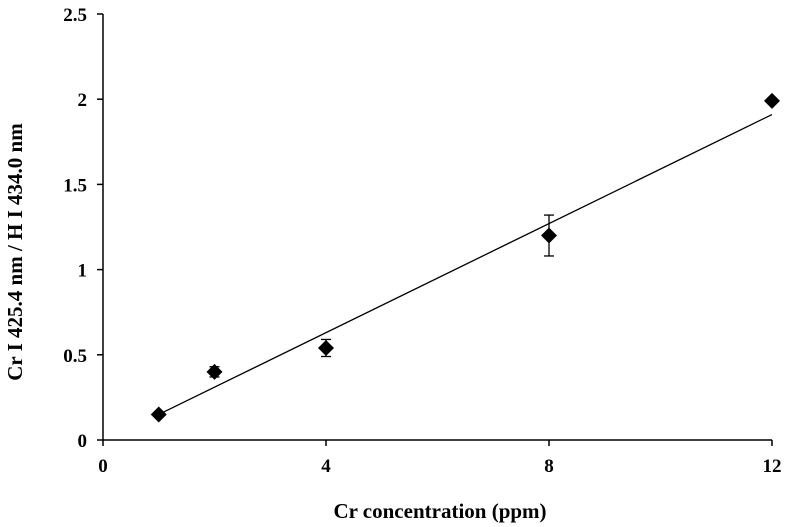  Describe the element at coordinates (83, 441) in the screenshot. I see `y-tick-label: 0` at that location.